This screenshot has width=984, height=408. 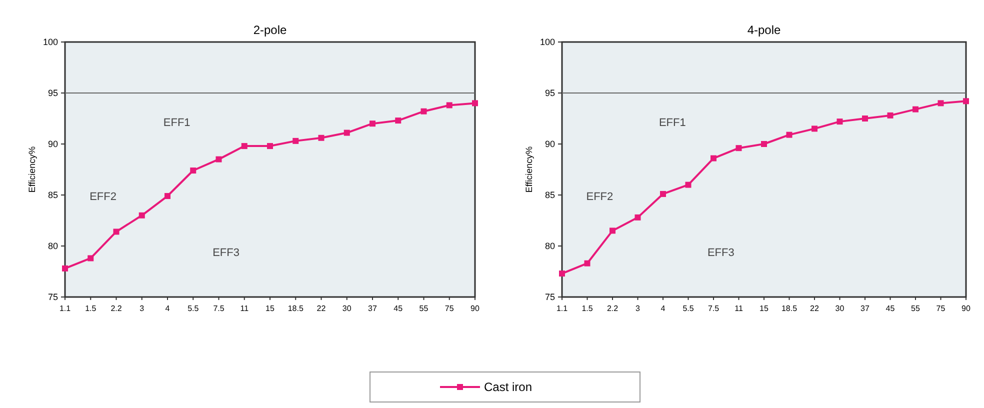 What do you see at coordinates (764, 30) in the screenshot?
I see `chart-title: 4-pole` at bounding box center [764, 30].